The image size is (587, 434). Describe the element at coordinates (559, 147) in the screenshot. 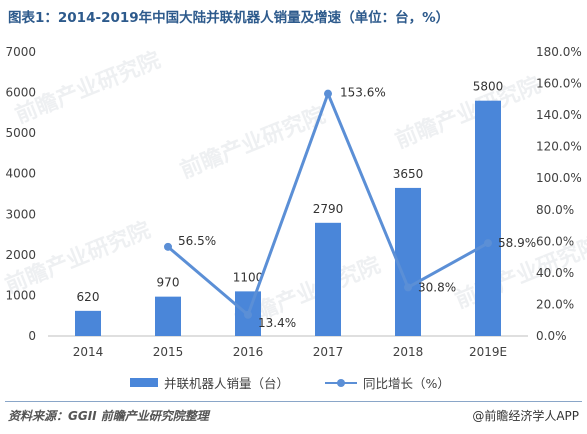

I see `right-tick-label: 120.0%` at that location.